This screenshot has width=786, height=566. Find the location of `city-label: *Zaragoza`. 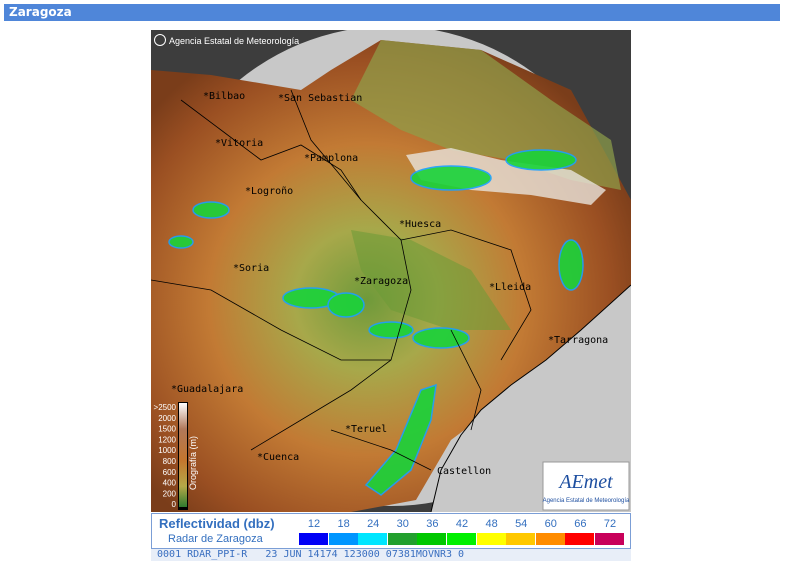

city-label: *Zaragoza is located at coordinates (381, 281).